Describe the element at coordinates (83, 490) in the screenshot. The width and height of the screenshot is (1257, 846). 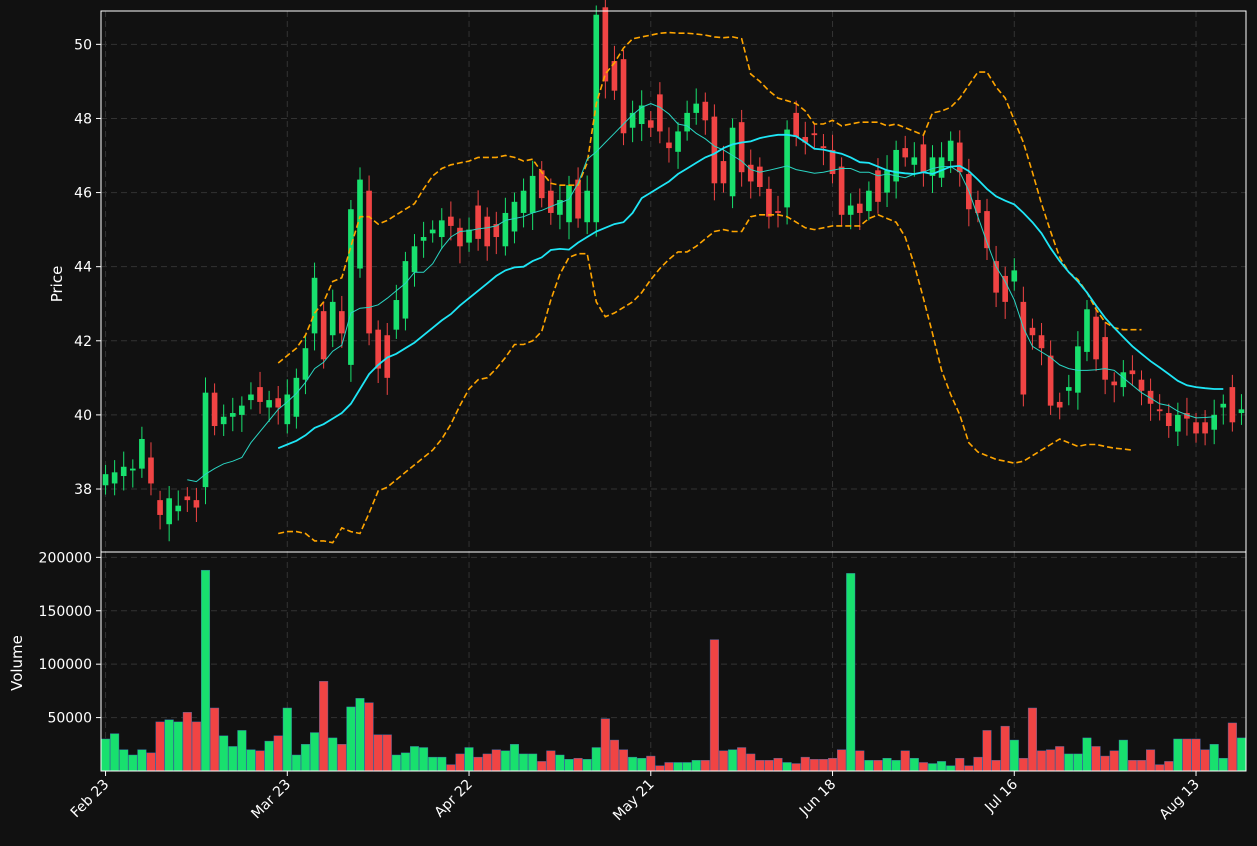
I see `price-tick-label: 38` at that location.